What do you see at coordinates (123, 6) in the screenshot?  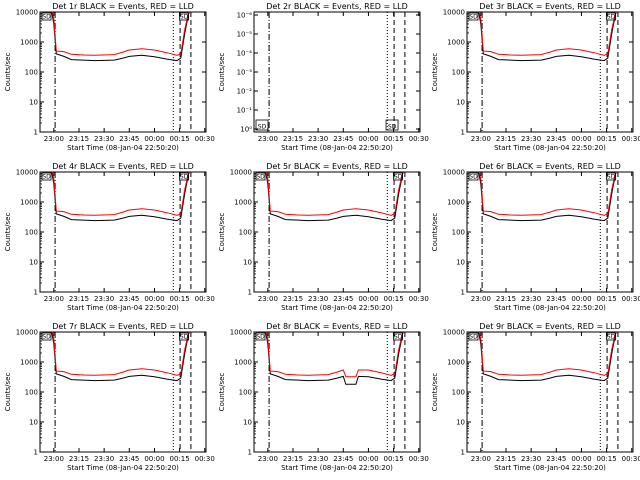 I see `chart-title: Det 1r BLACK = Events, RED = LLD` at bounding box center [123, 6].